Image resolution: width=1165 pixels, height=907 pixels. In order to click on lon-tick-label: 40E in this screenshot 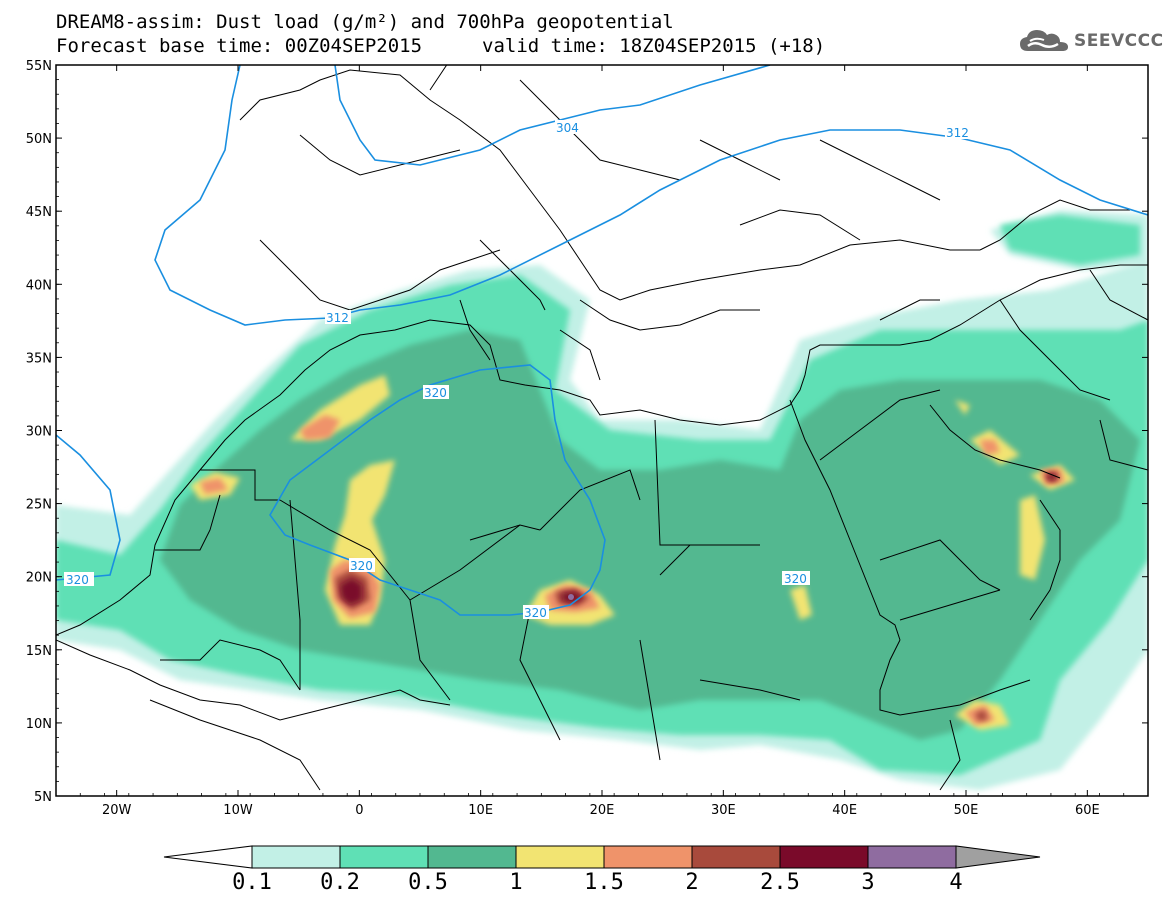, I will do `click(844, 810)`.